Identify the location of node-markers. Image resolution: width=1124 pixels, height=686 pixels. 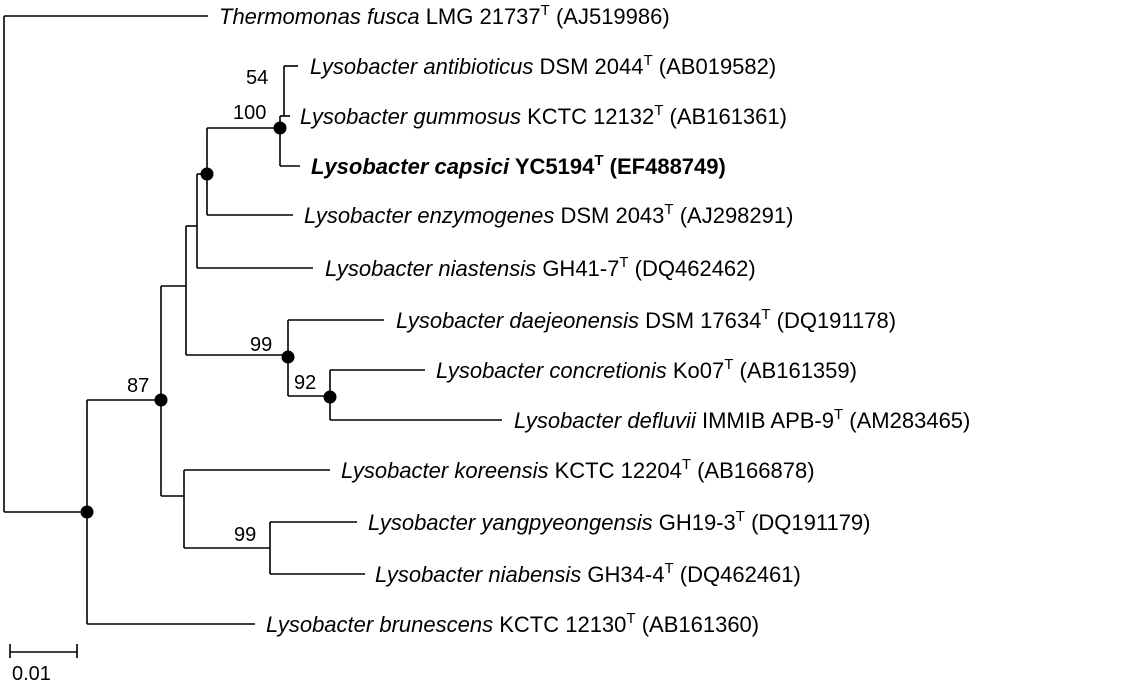
(208, 320).